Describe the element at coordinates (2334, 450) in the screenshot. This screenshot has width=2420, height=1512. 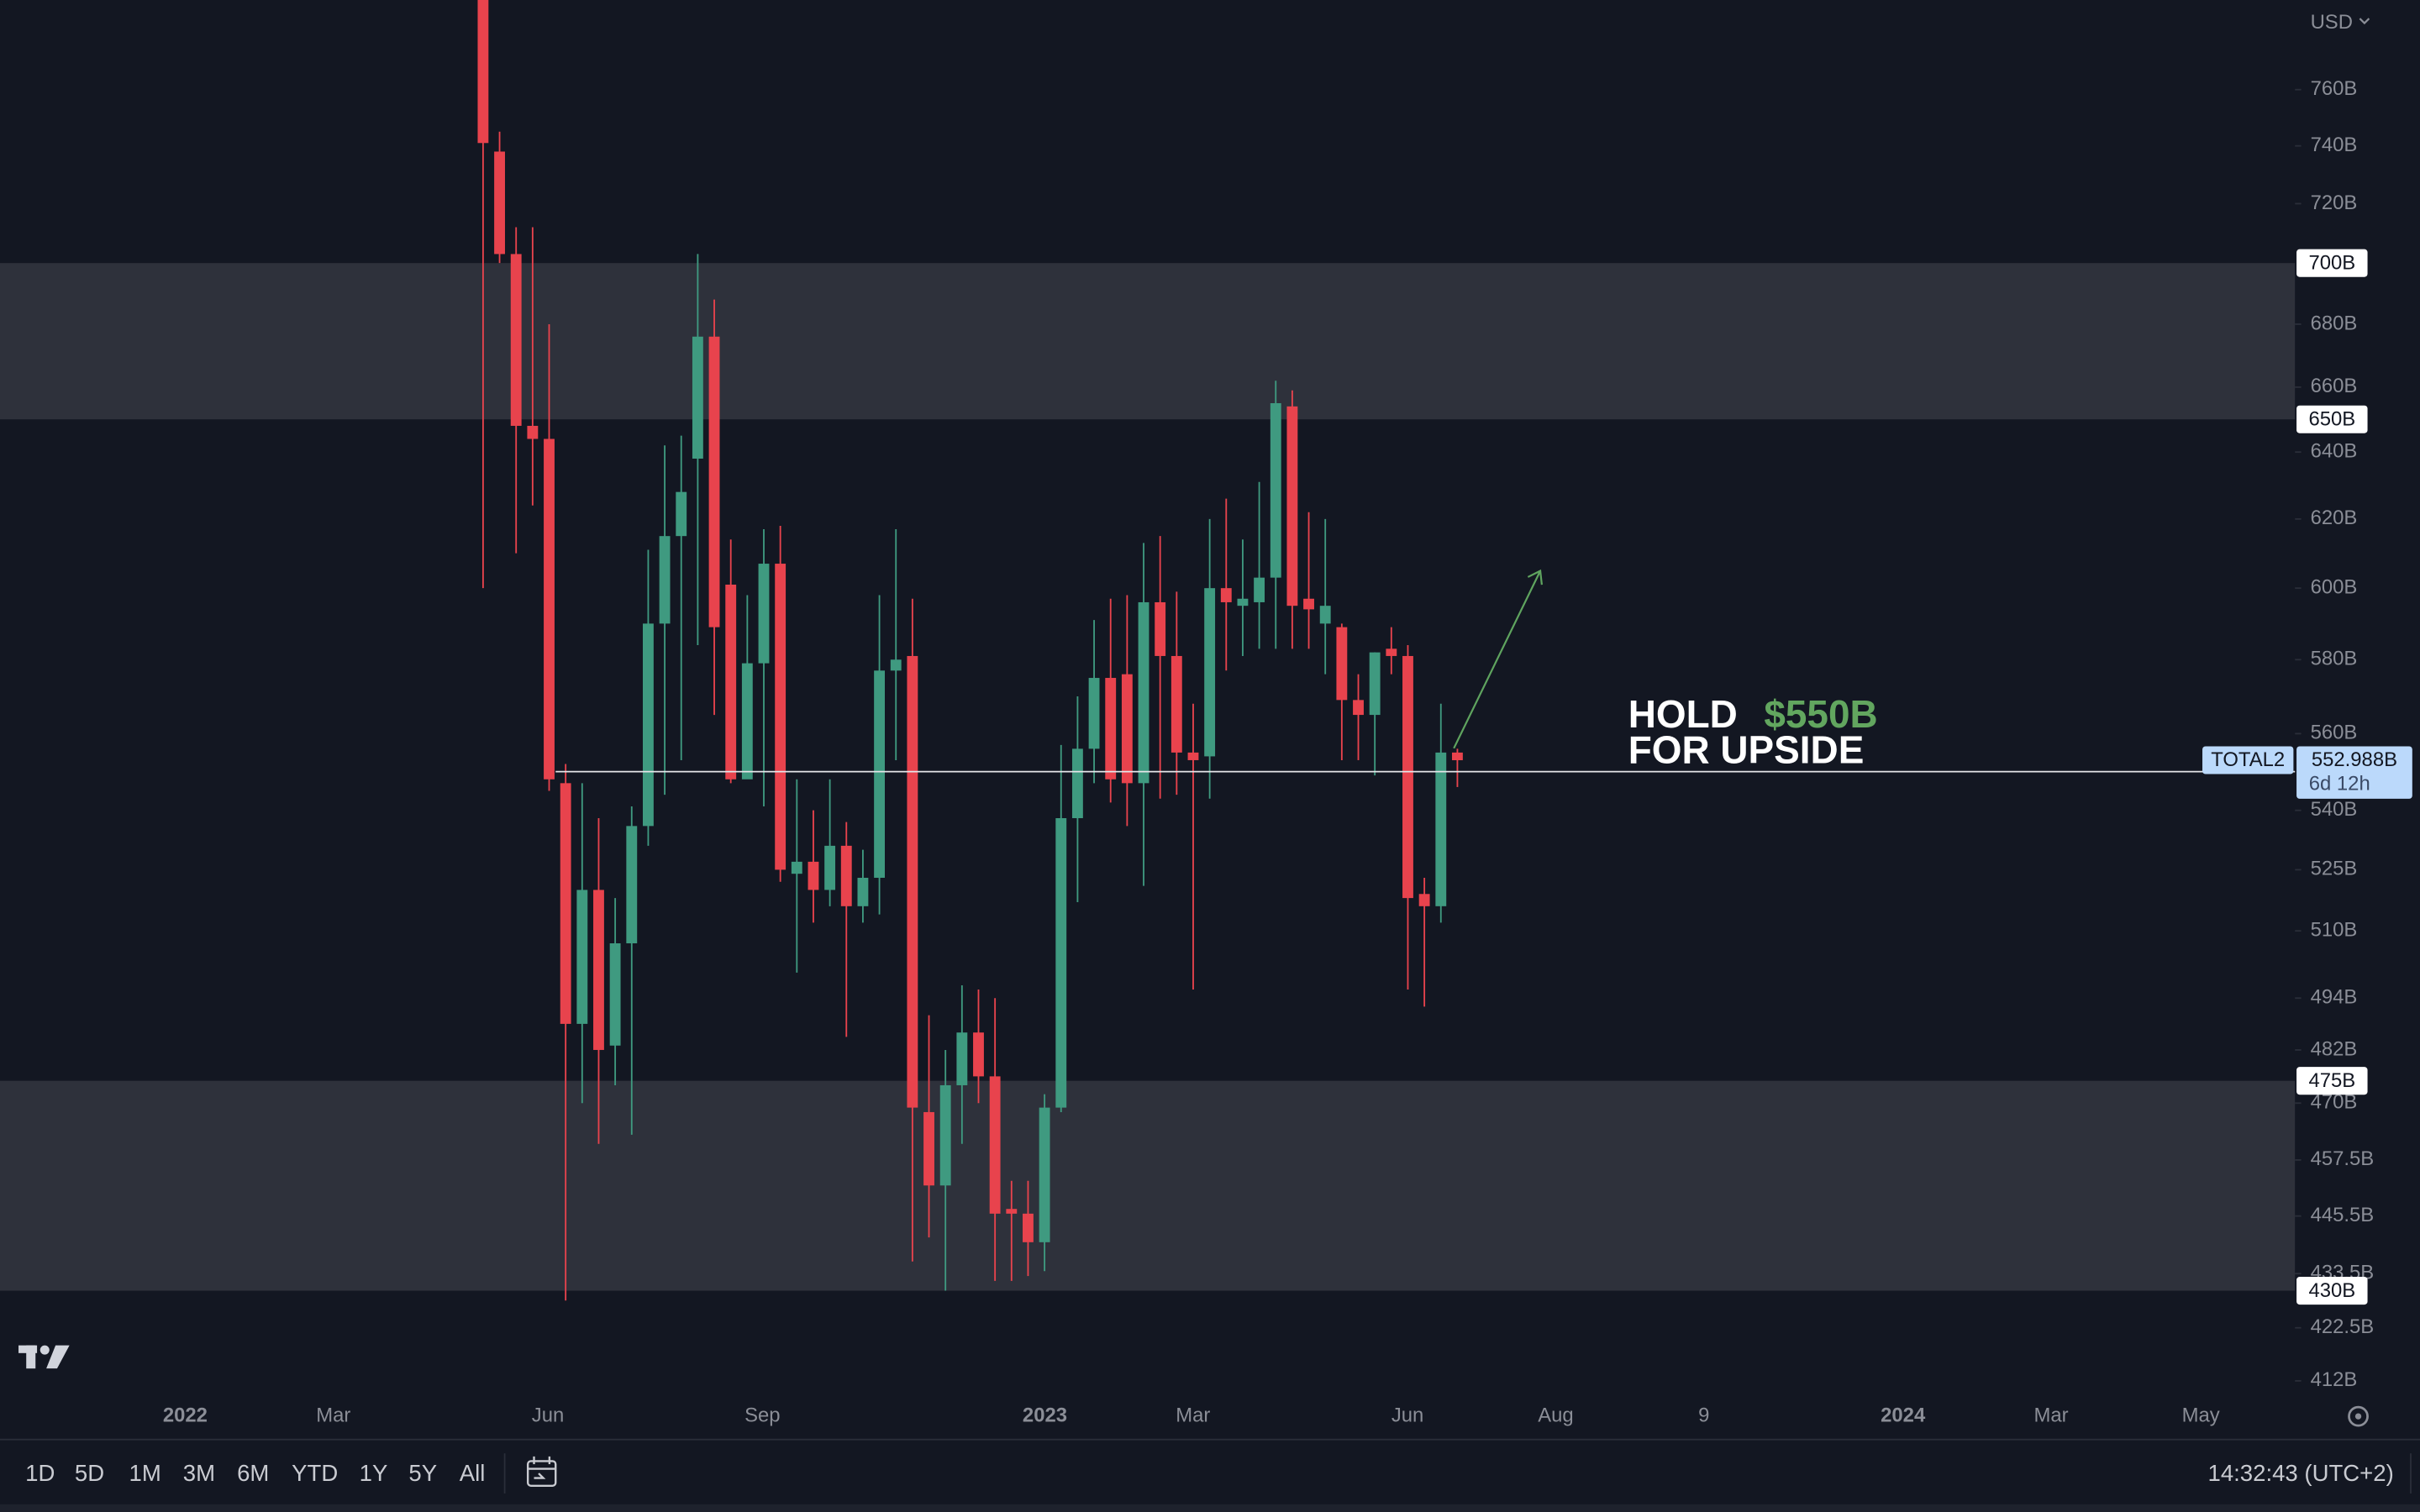
I see `y-tick-label: 640B` at that location.